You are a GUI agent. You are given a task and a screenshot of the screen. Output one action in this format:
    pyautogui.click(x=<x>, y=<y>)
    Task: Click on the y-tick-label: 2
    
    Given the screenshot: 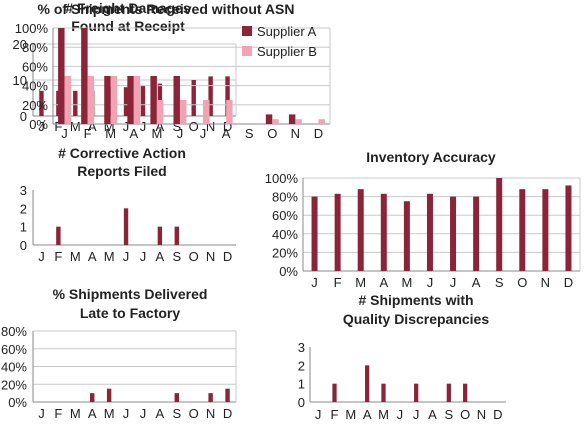 What is the action you would take?
    pyautogui.click(x=301, y=365)
    